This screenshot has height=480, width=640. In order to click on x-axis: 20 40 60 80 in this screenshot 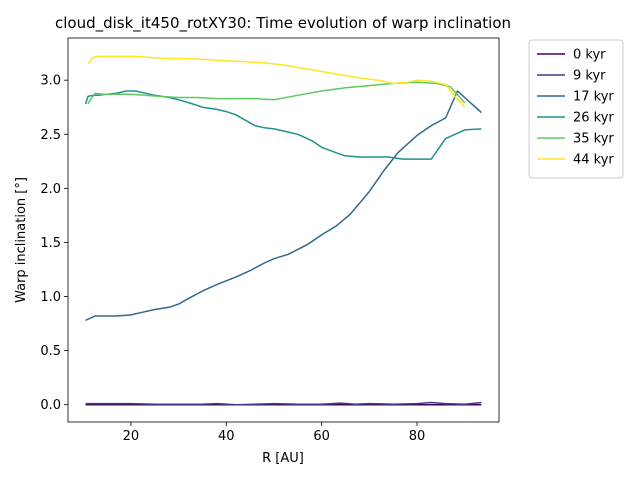, I will do `click(274, 433)`.